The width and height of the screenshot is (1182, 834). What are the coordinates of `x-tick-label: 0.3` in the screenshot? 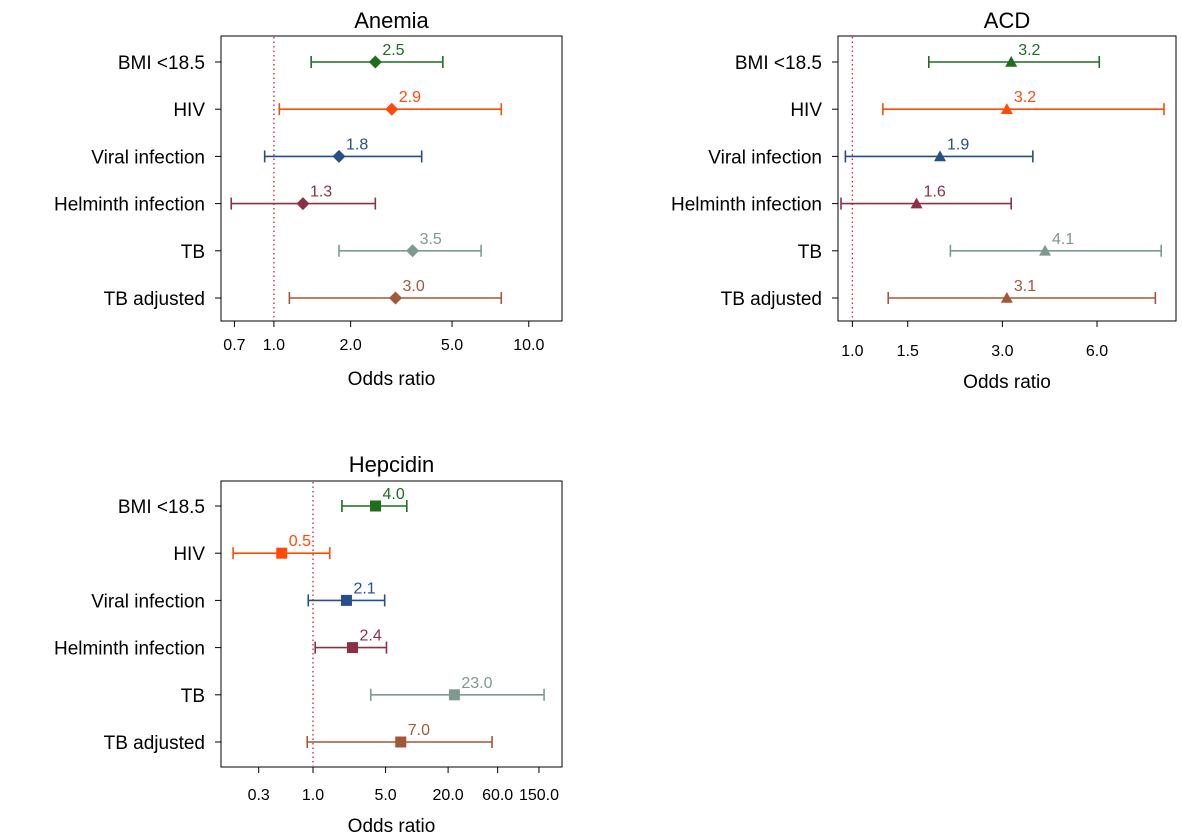 It's located at (259, 795).